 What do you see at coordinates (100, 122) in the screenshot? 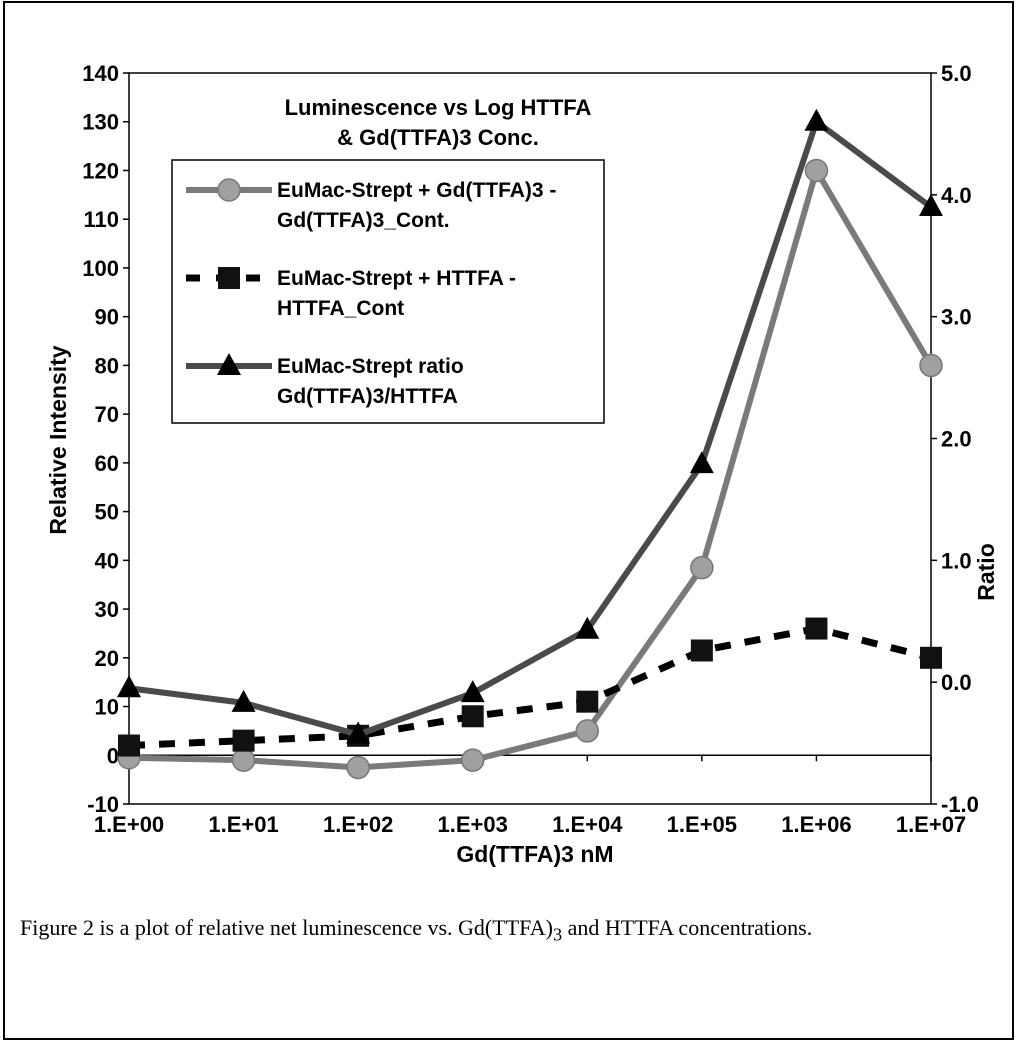
I see `y-tick-label: 130` at bounding box center [100, 122].